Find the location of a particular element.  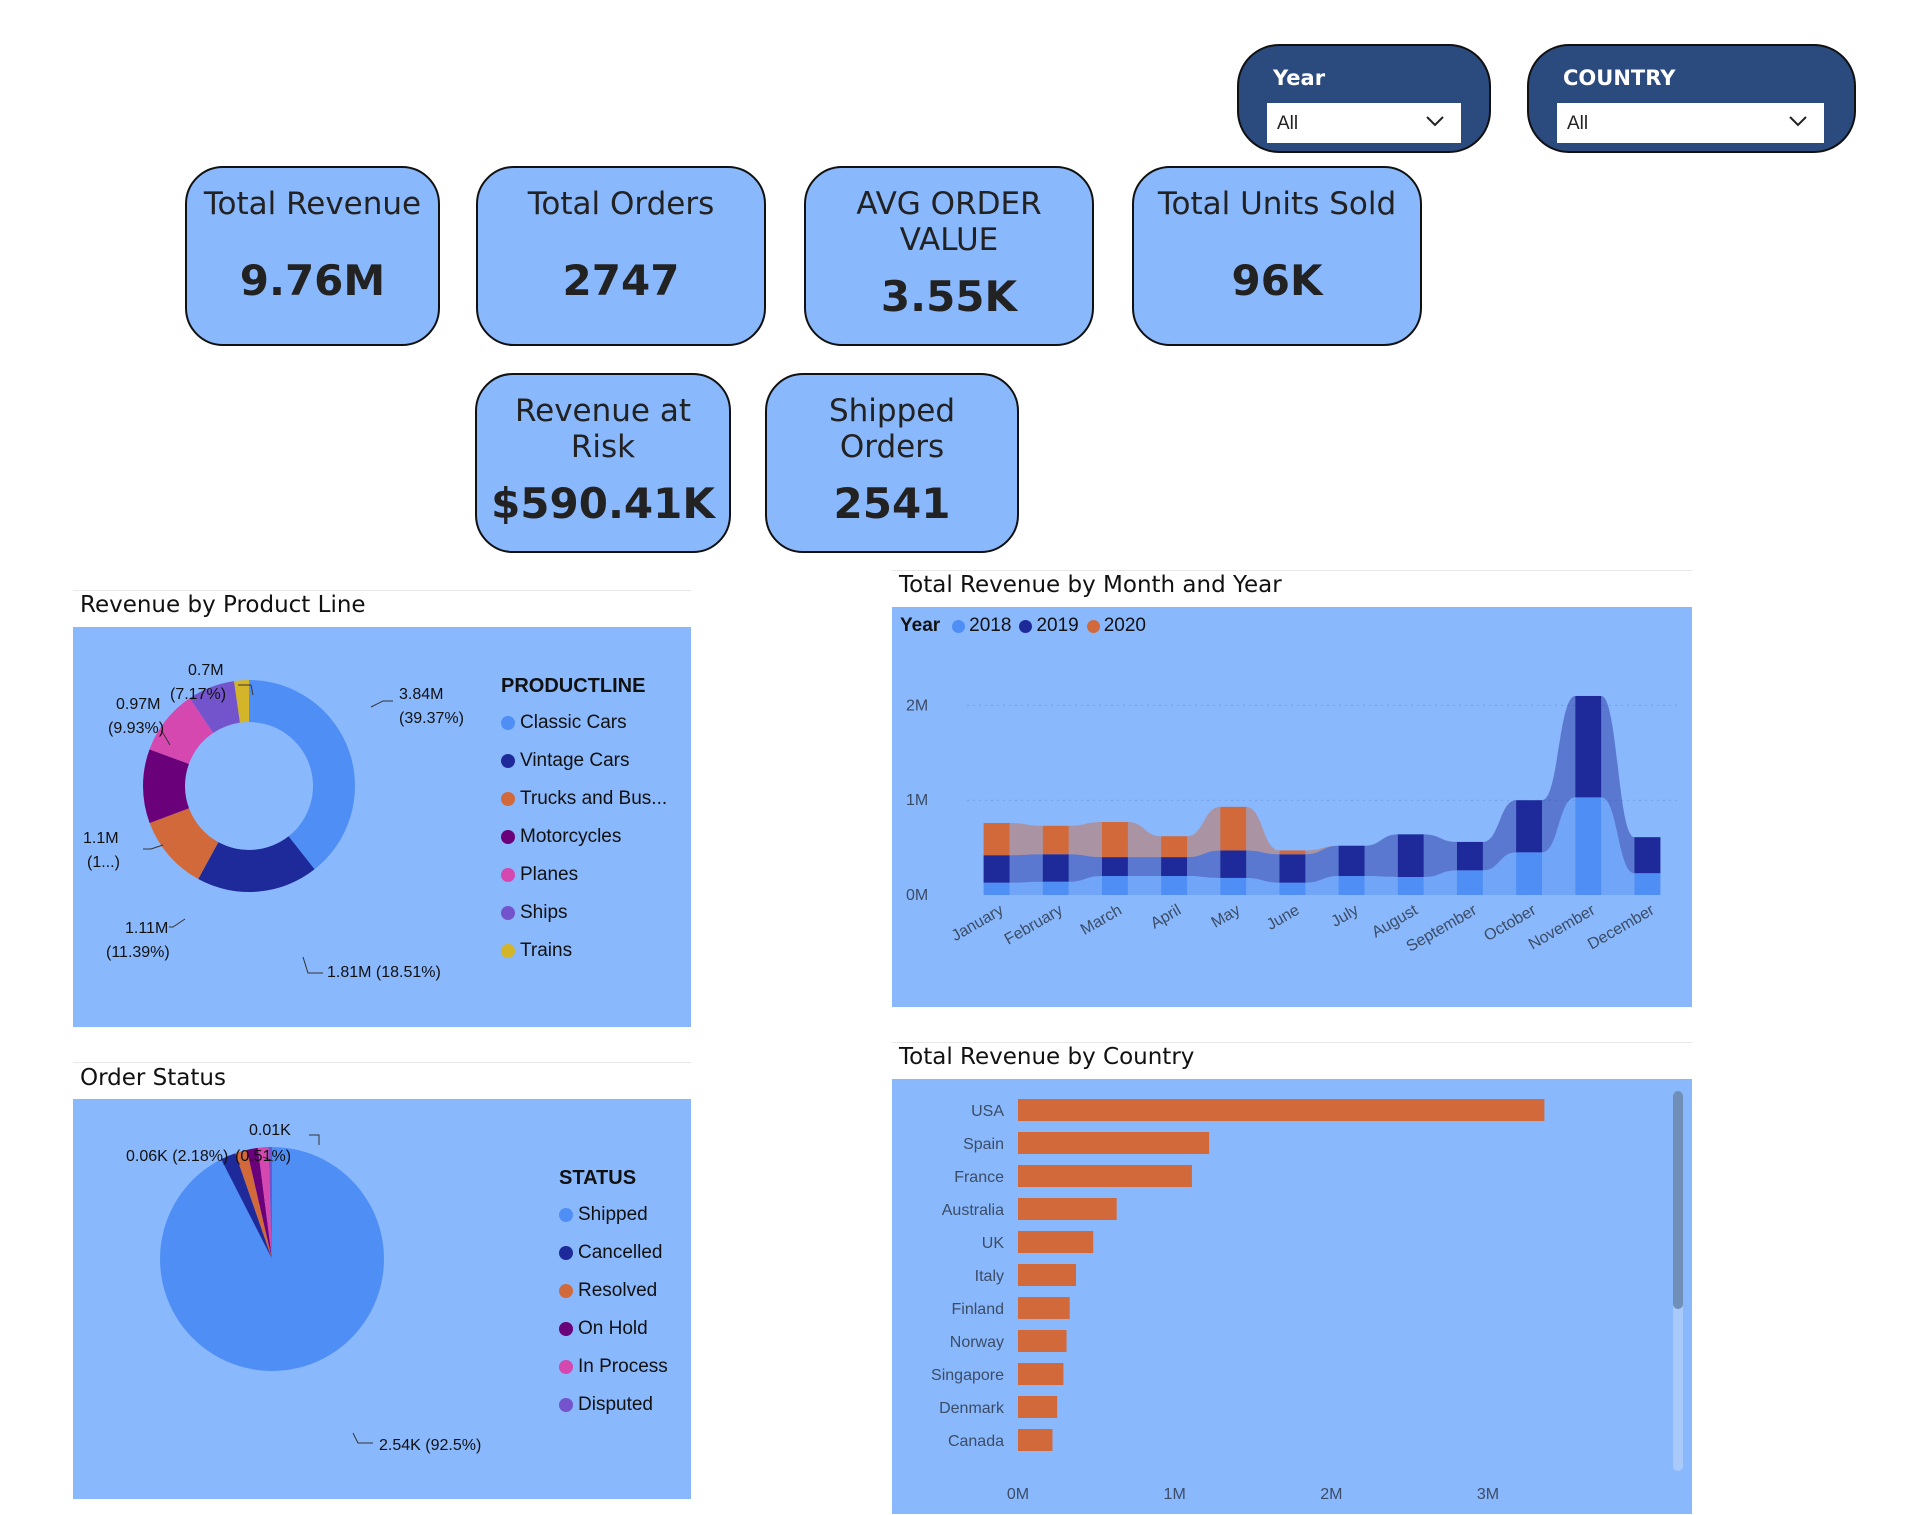

scrollbar-thumb is located at coordinates (1678, 1200).